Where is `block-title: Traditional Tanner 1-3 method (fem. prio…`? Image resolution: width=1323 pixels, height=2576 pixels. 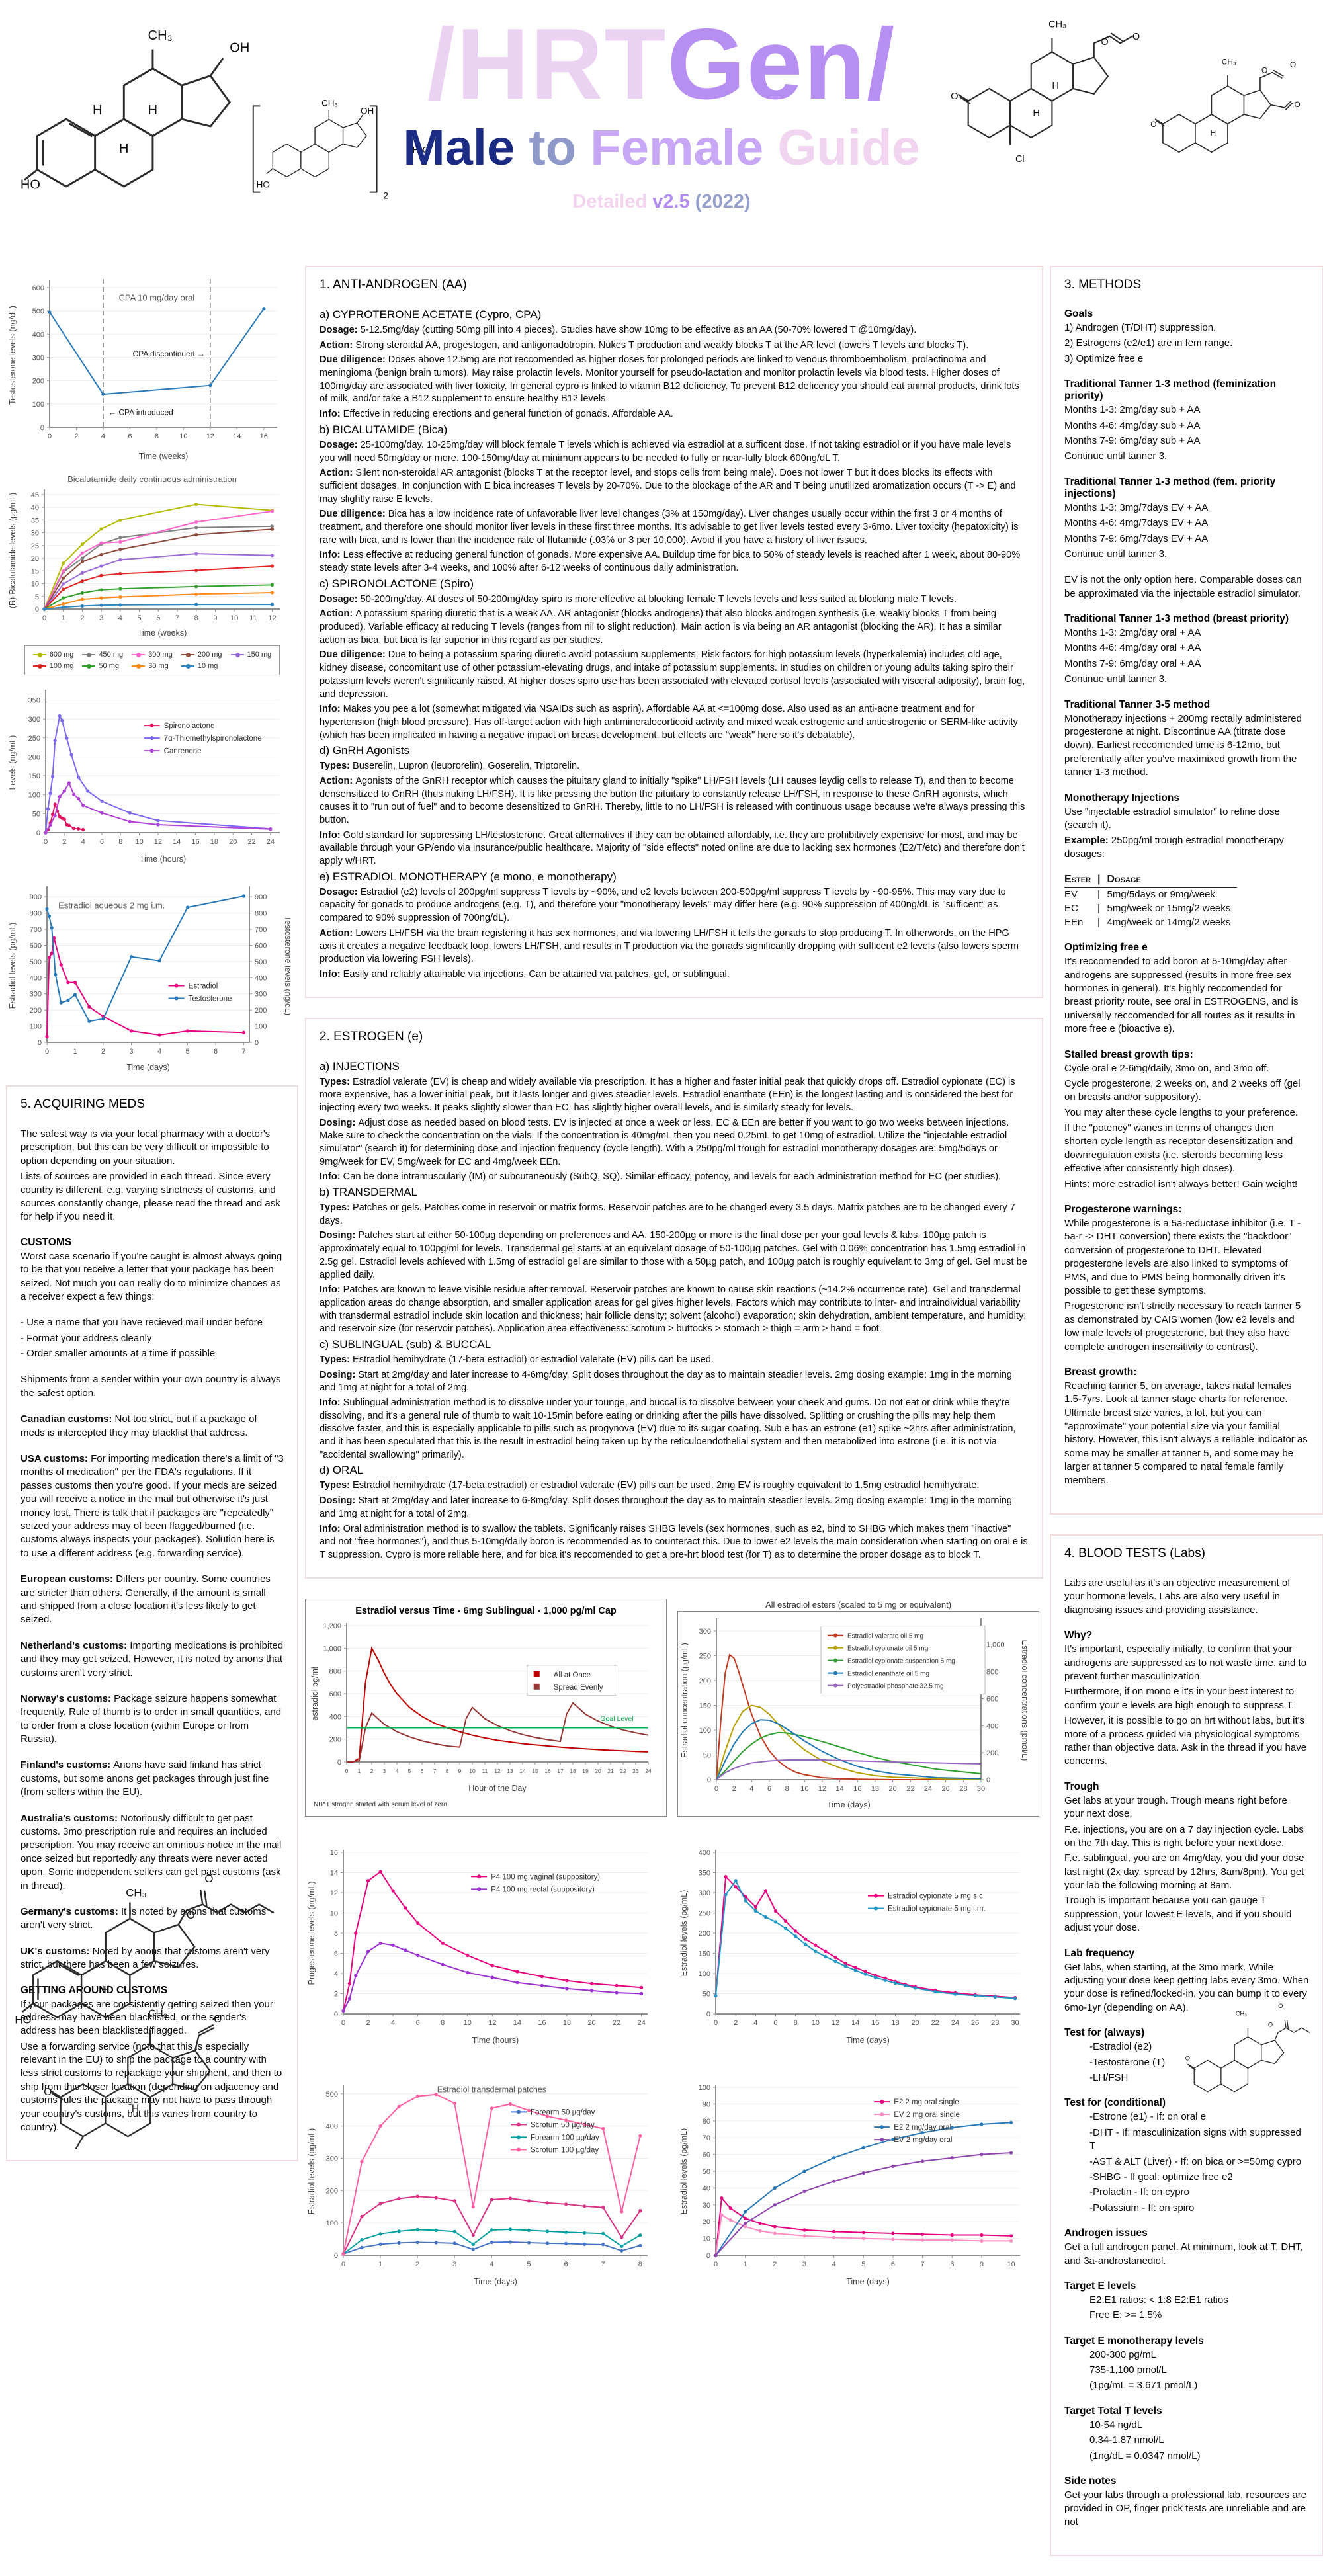
block-title: Traditional Tanner 1-3 method (fem. prio… is located at coordinates (1170, 487).